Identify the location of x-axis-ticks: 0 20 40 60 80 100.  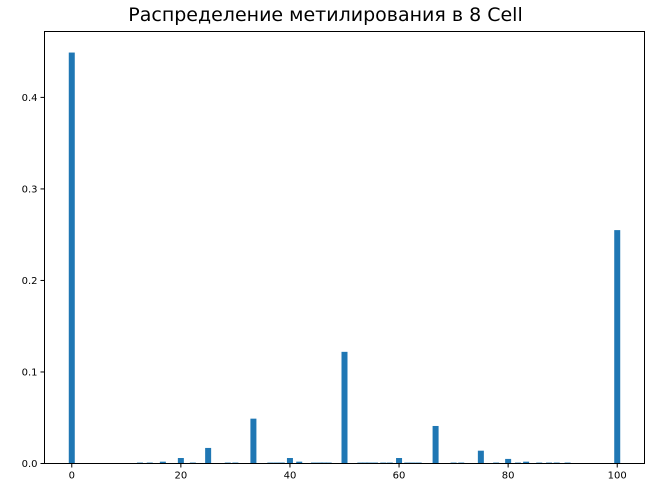
(348, 472).